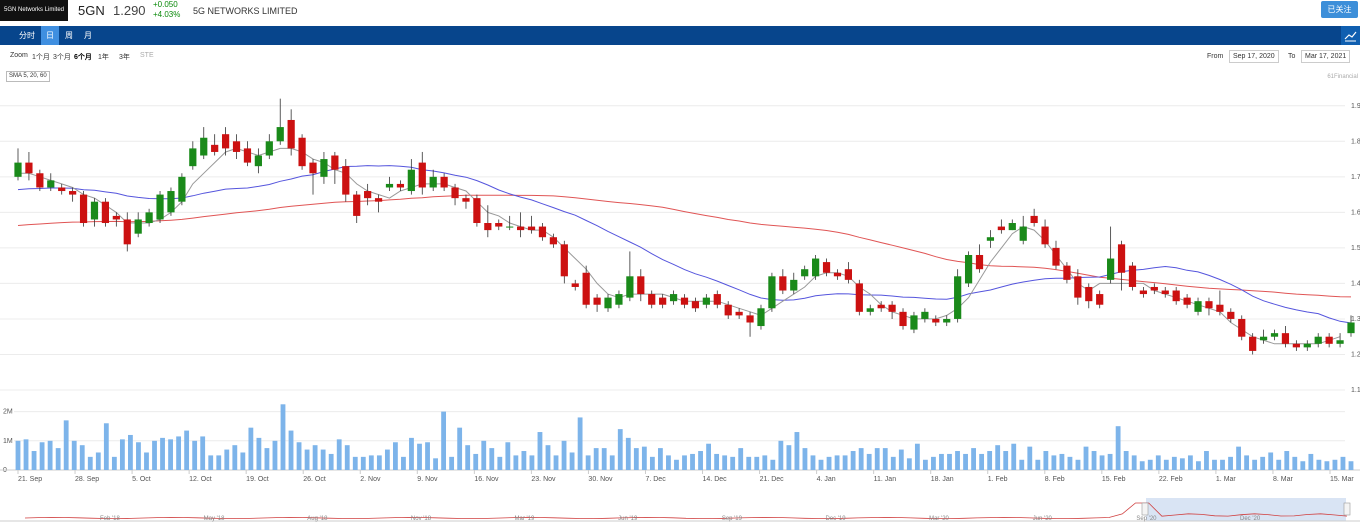  Describe the element at coordinates (91, 10) in the screenshot. I see `ticker-symbol: 5GN` at that location.